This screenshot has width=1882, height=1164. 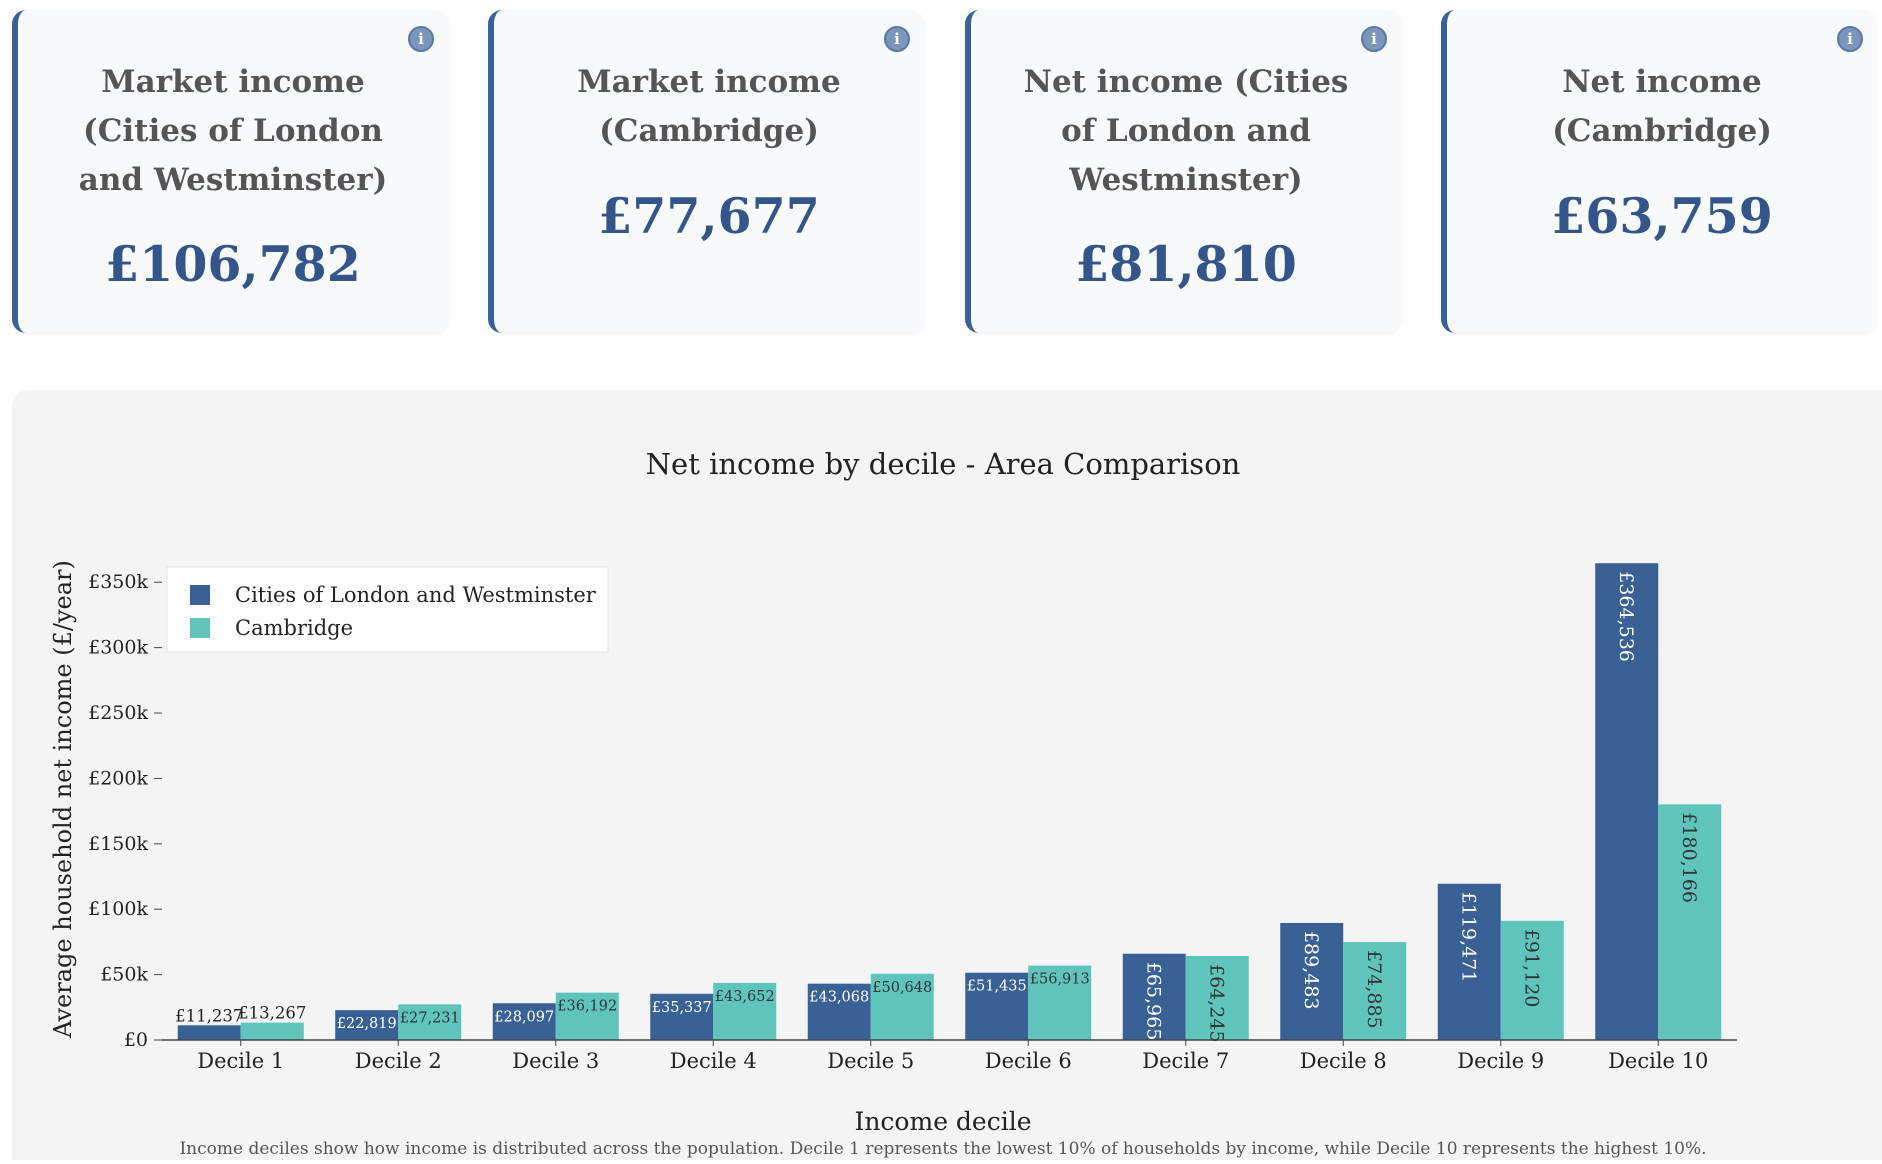 What do you see at coordinates (1662, 216) in the screenshot?
I see `card-value: £63,759` at bounding box center [1662, 216].